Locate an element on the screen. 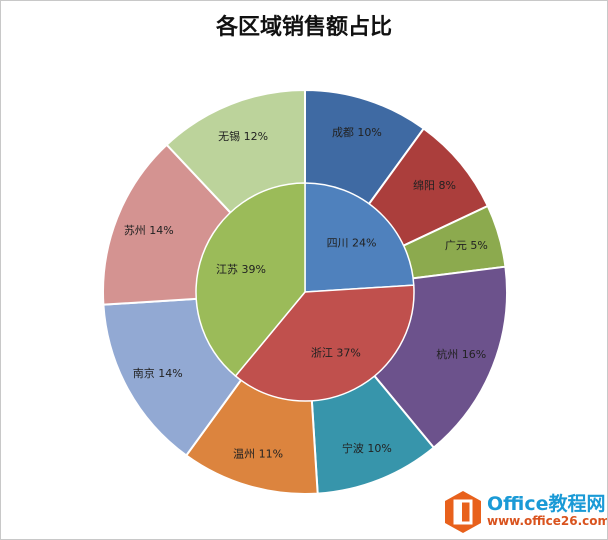  watermark-url: www.office26.com is located at coordinates (547, 521).